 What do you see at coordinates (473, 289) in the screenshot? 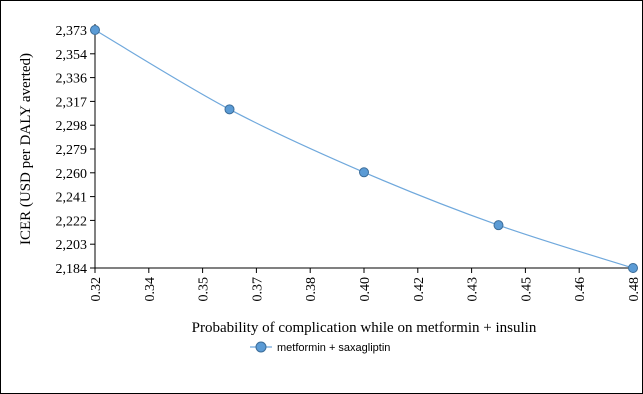
I see `x-tick-label: 0.43` at bounding box center [473, 289].